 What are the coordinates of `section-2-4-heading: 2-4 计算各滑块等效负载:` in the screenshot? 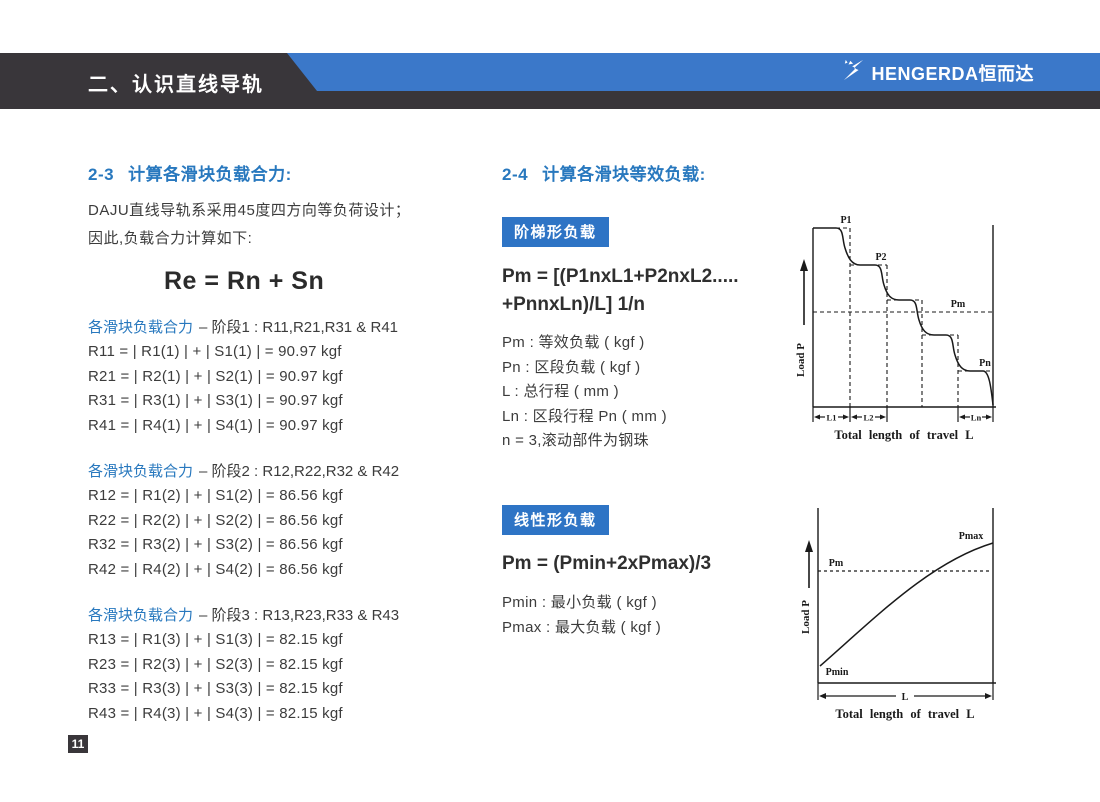 It's located at (652, 172).